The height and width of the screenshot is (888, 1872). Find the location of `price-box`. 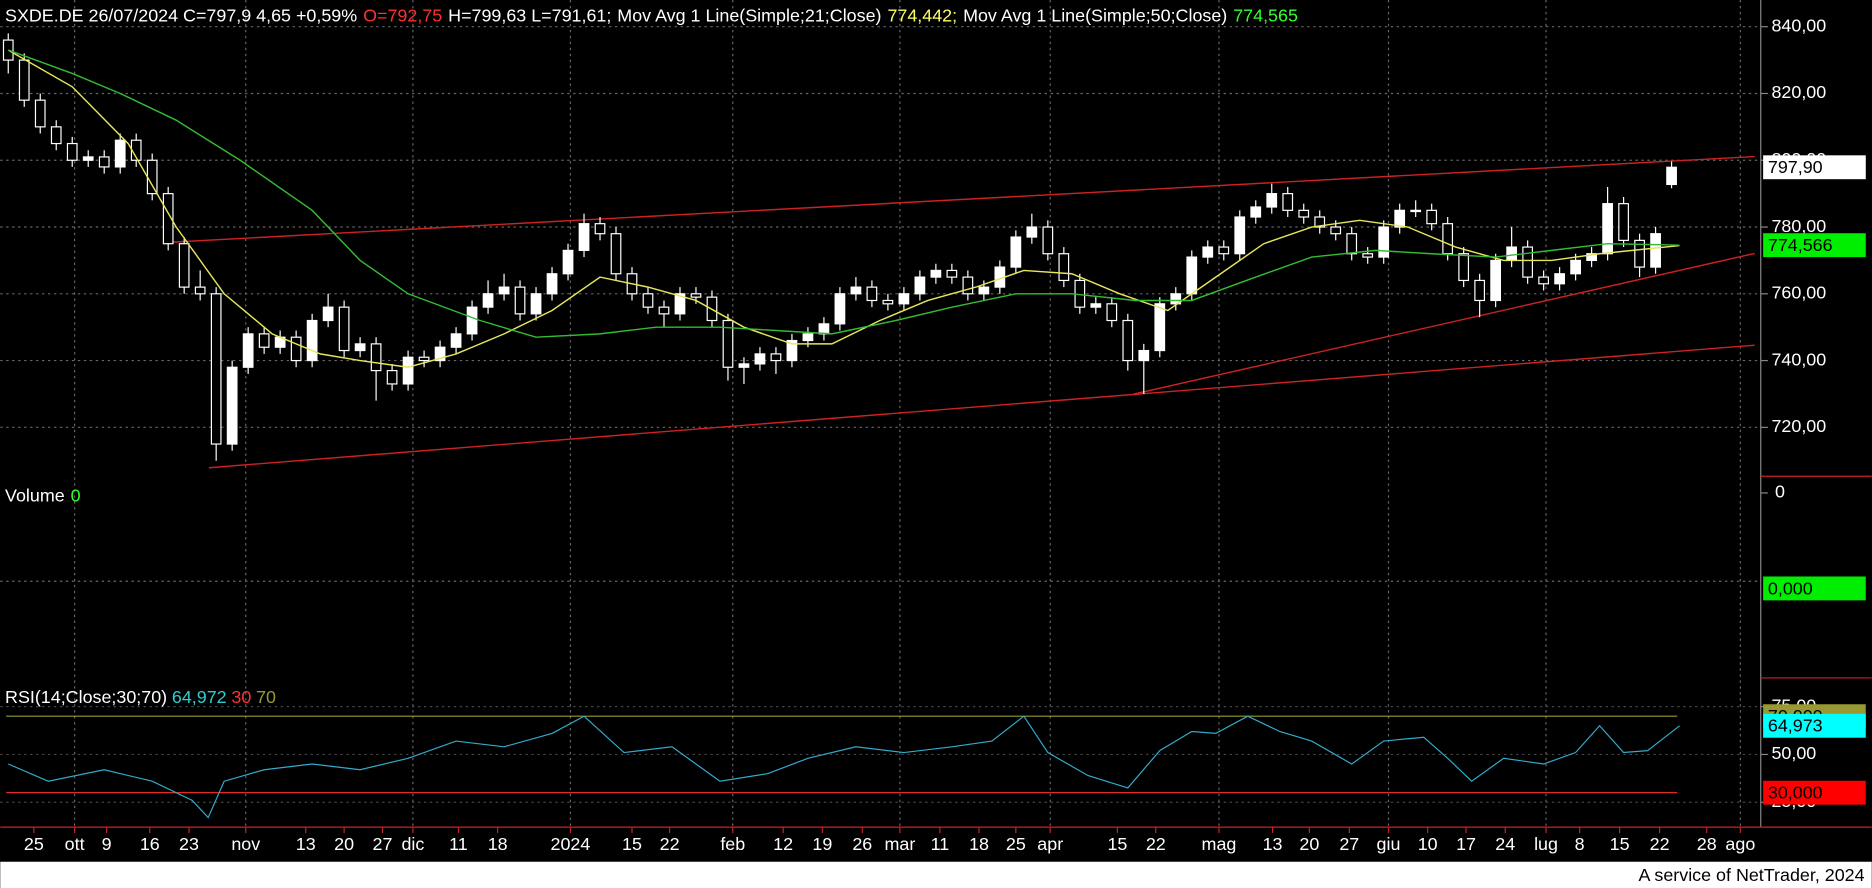

price-box is located at coordinates (1814, 167).